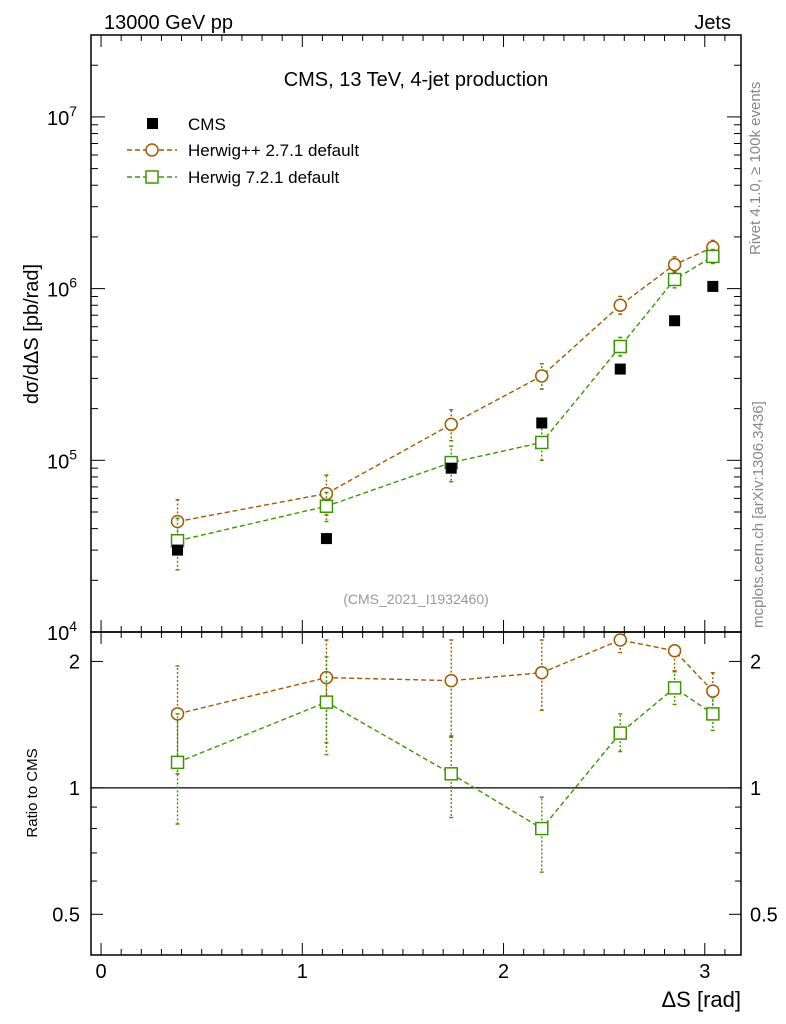 The width and height of the screenshot is (786, 1024). Describe the element at coordinates (62, 116) in the screenshot. I see `main-y-tick-label: 10⁷` at that location.